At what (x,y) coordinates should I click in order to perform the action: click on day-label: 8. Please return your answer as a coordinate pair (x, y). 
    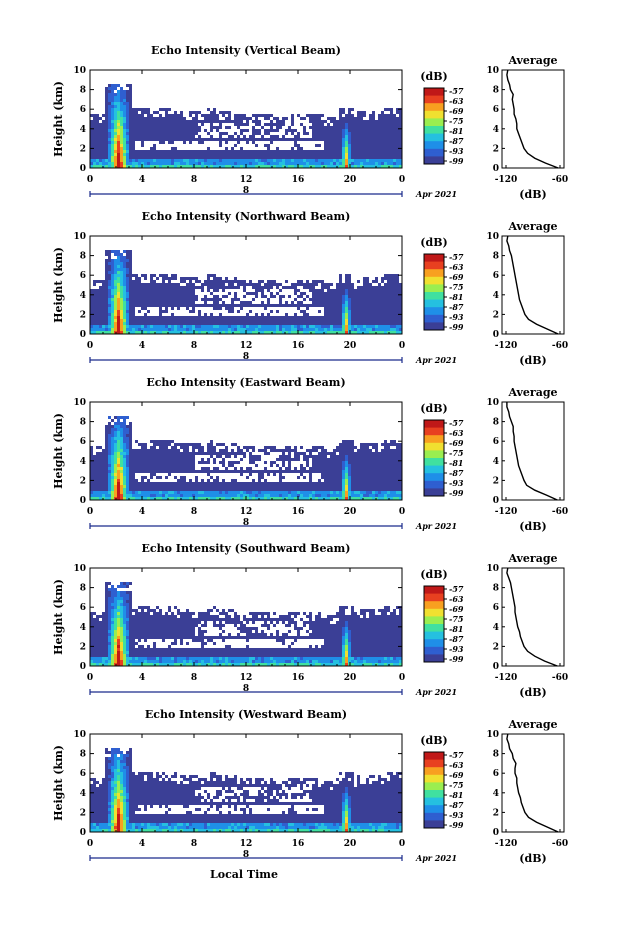
    Looking at the image, I should click on (246, 191).